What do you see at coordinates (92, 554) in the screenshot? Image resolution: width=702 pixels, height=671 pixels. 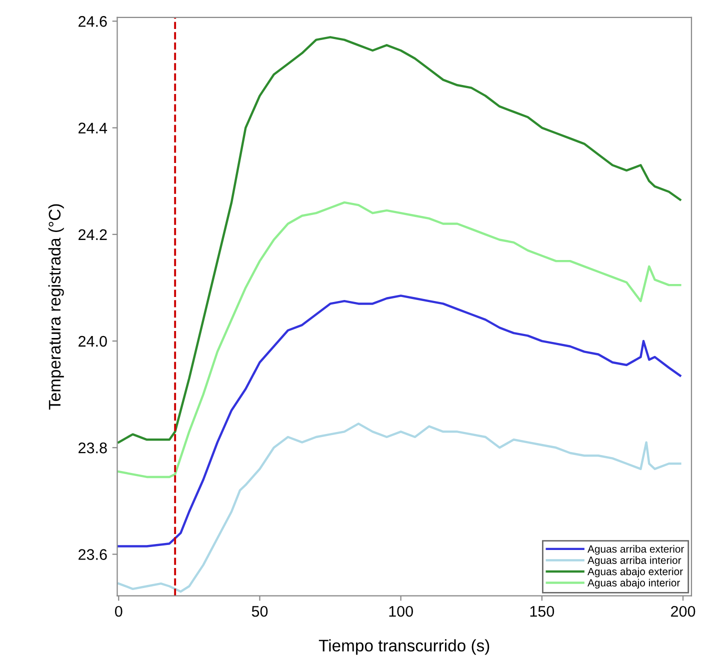 I see `y-tick-label: 23.6` at bounding box center [92, 554].